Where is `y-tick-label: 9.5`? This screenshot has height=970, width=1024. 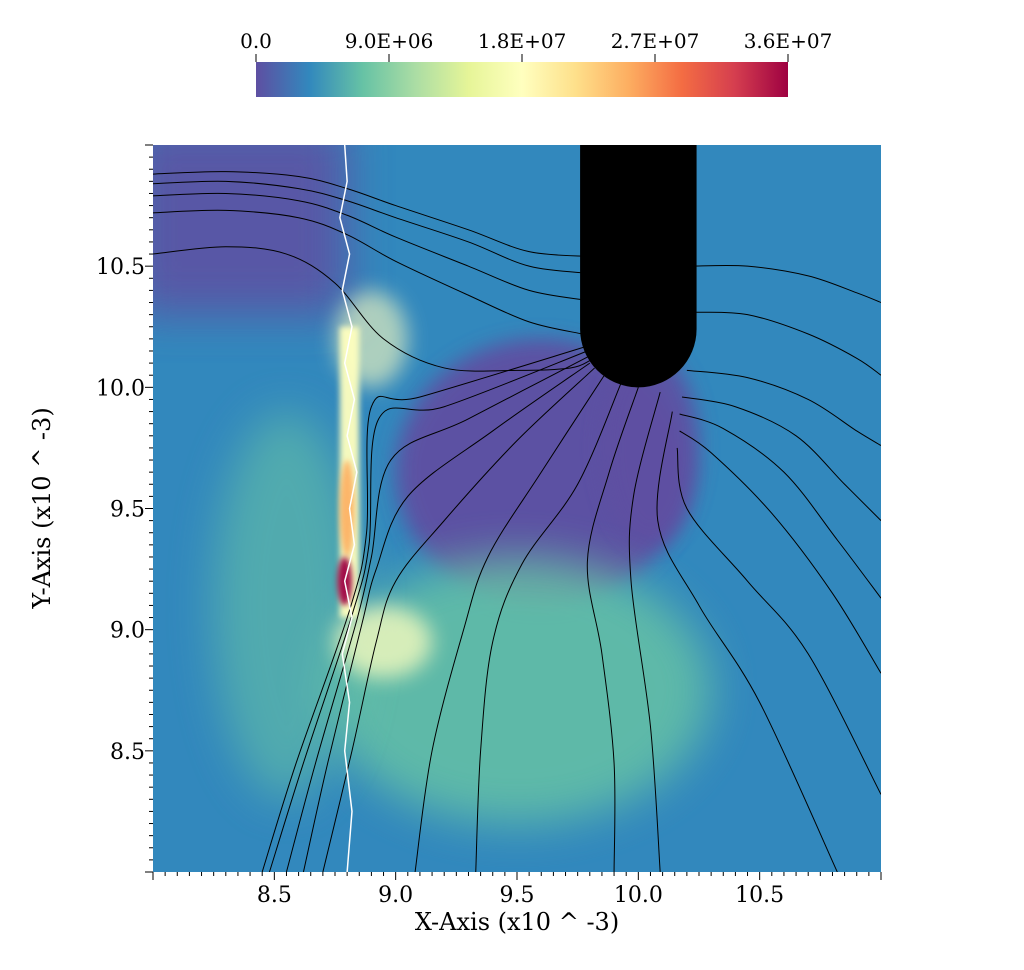
y-tick-label: 9.5 is located at coordinates (127, 510).